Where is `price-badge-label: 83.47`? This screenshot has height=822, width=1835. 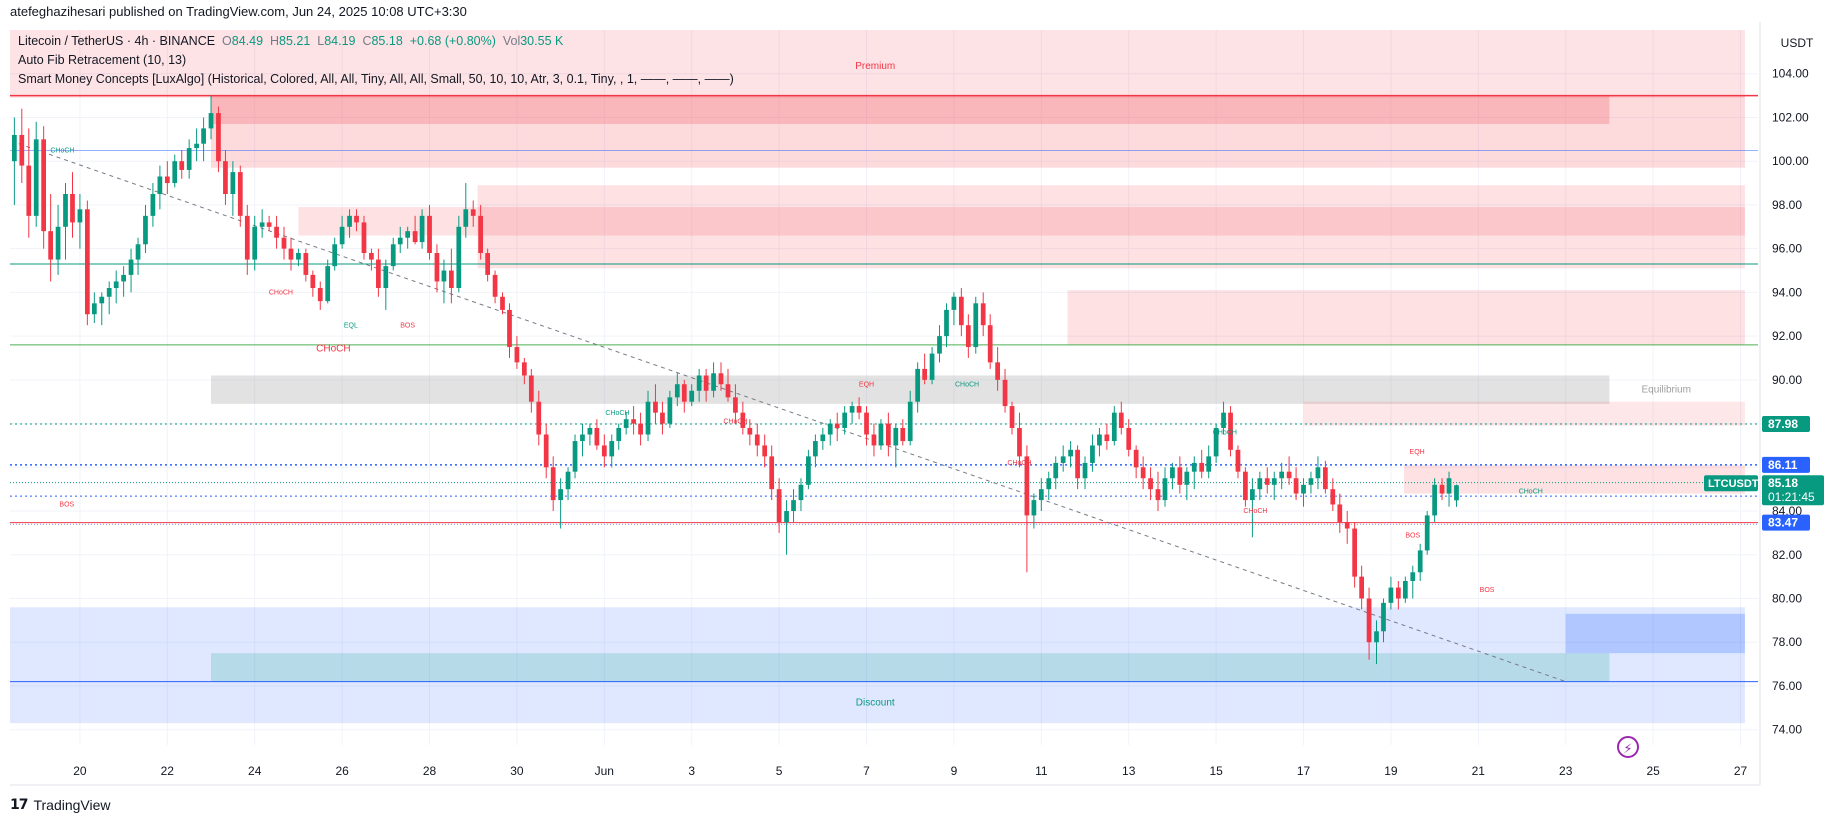 price-badge-label: 83.47 is located at coordinates (1783, 523).